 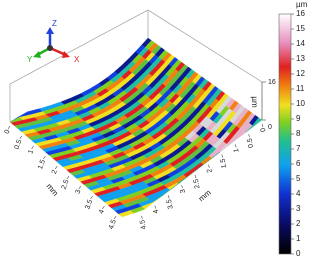 What do you see at coordinates (300, 88) in the screenshot?
I see `colorbar-tick-label: 11` at bounding box center [300, 88].